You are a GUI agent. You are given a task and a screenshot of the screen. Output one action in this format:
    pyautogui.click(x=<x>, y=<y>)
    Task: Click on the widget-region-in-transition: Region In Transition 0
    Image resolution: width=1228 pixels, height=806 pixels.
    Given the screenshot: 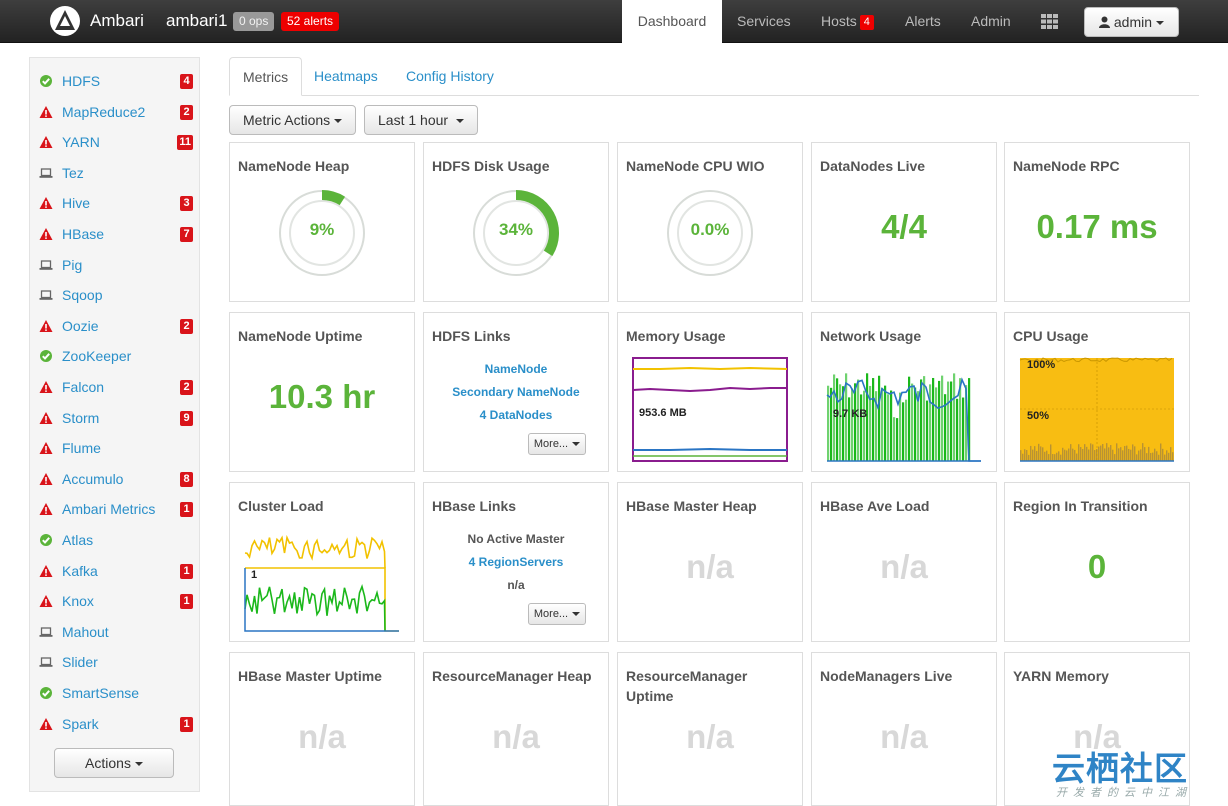 What is the action you would take?
    pyautogui.click(x=1097, y=562)
    